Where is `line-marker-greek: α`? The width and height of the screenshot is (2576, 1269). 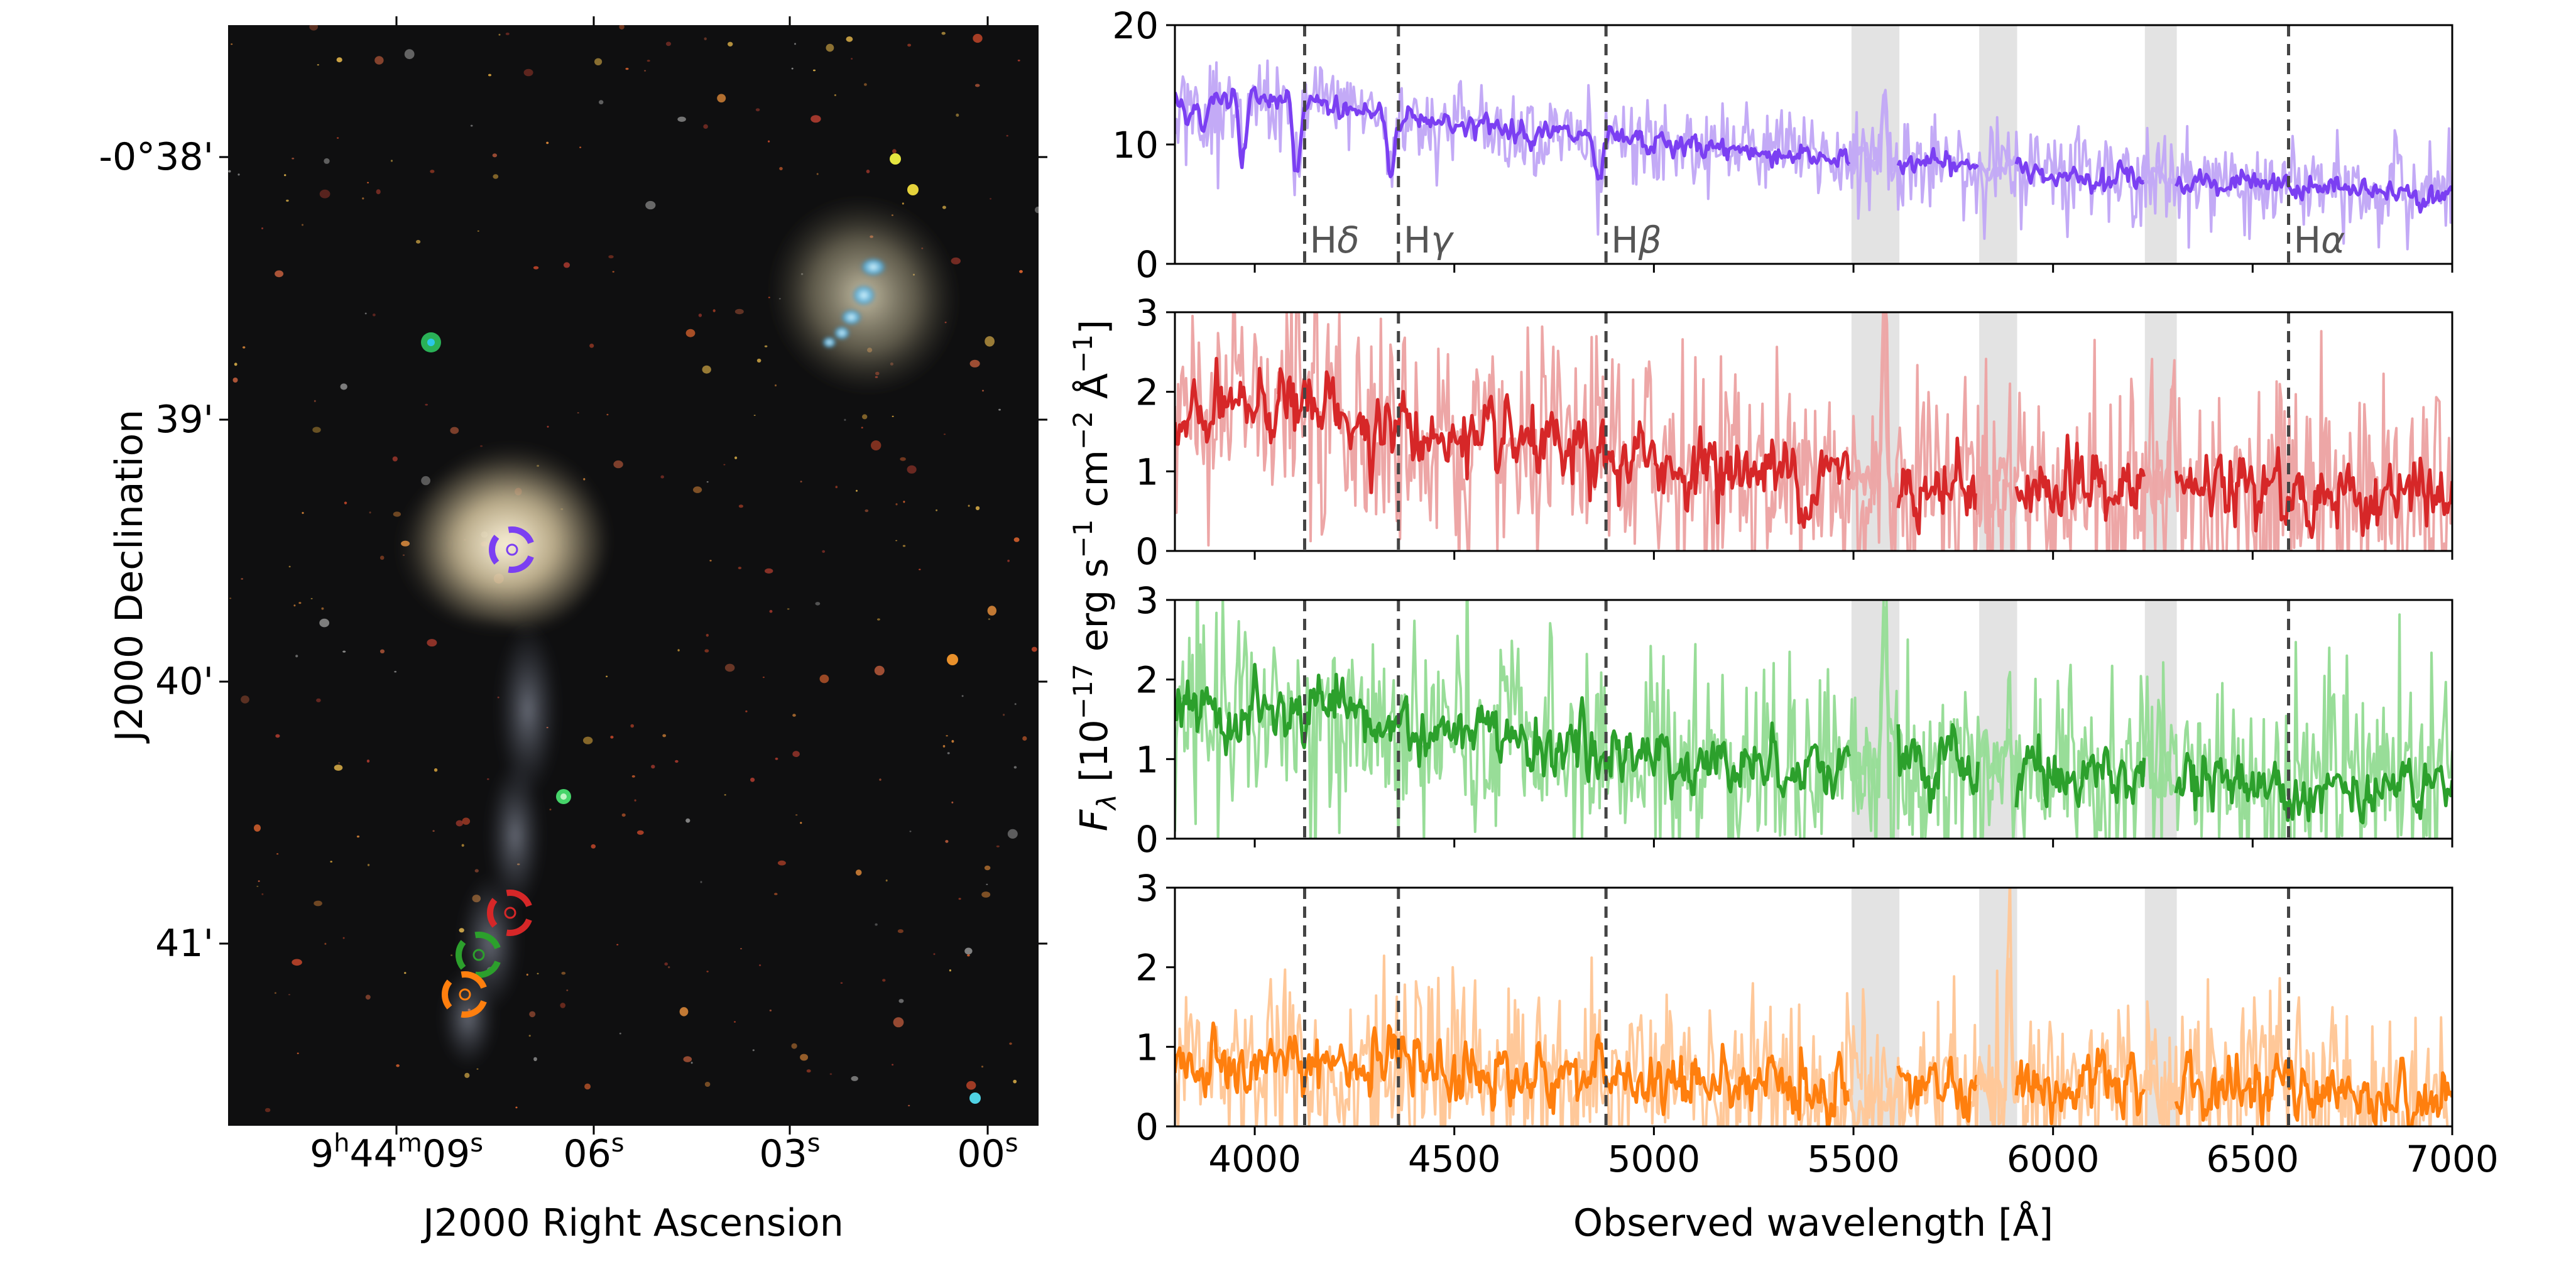 line-marker-greek: α is located at coordinates (2333, 240).